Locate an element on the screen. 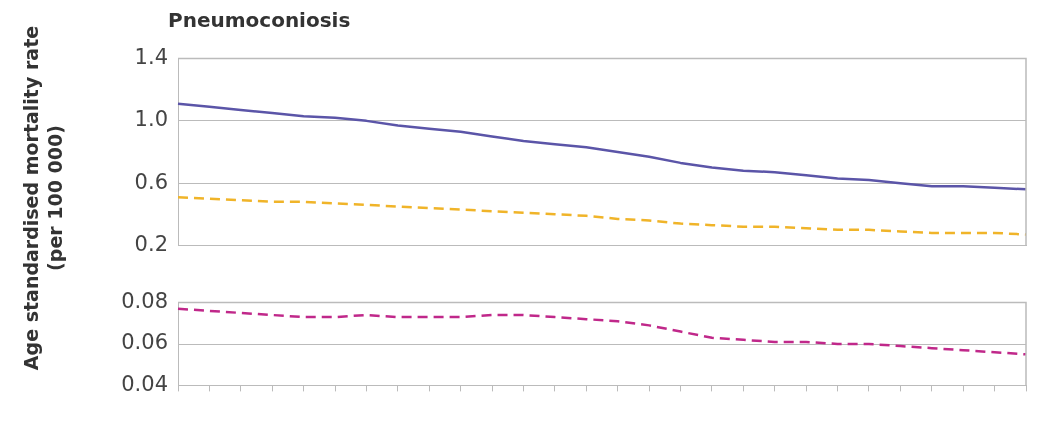 This screenshot has width=1064, height=437. y-tick-label: 1.0 is located at coordinates (151, 119).